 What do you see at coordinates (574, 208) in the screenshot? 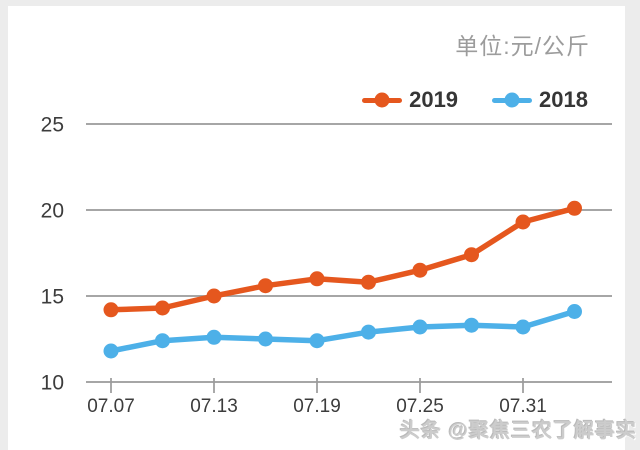
I see `data-point-2019-08.03` at bounding box center [574, 208].